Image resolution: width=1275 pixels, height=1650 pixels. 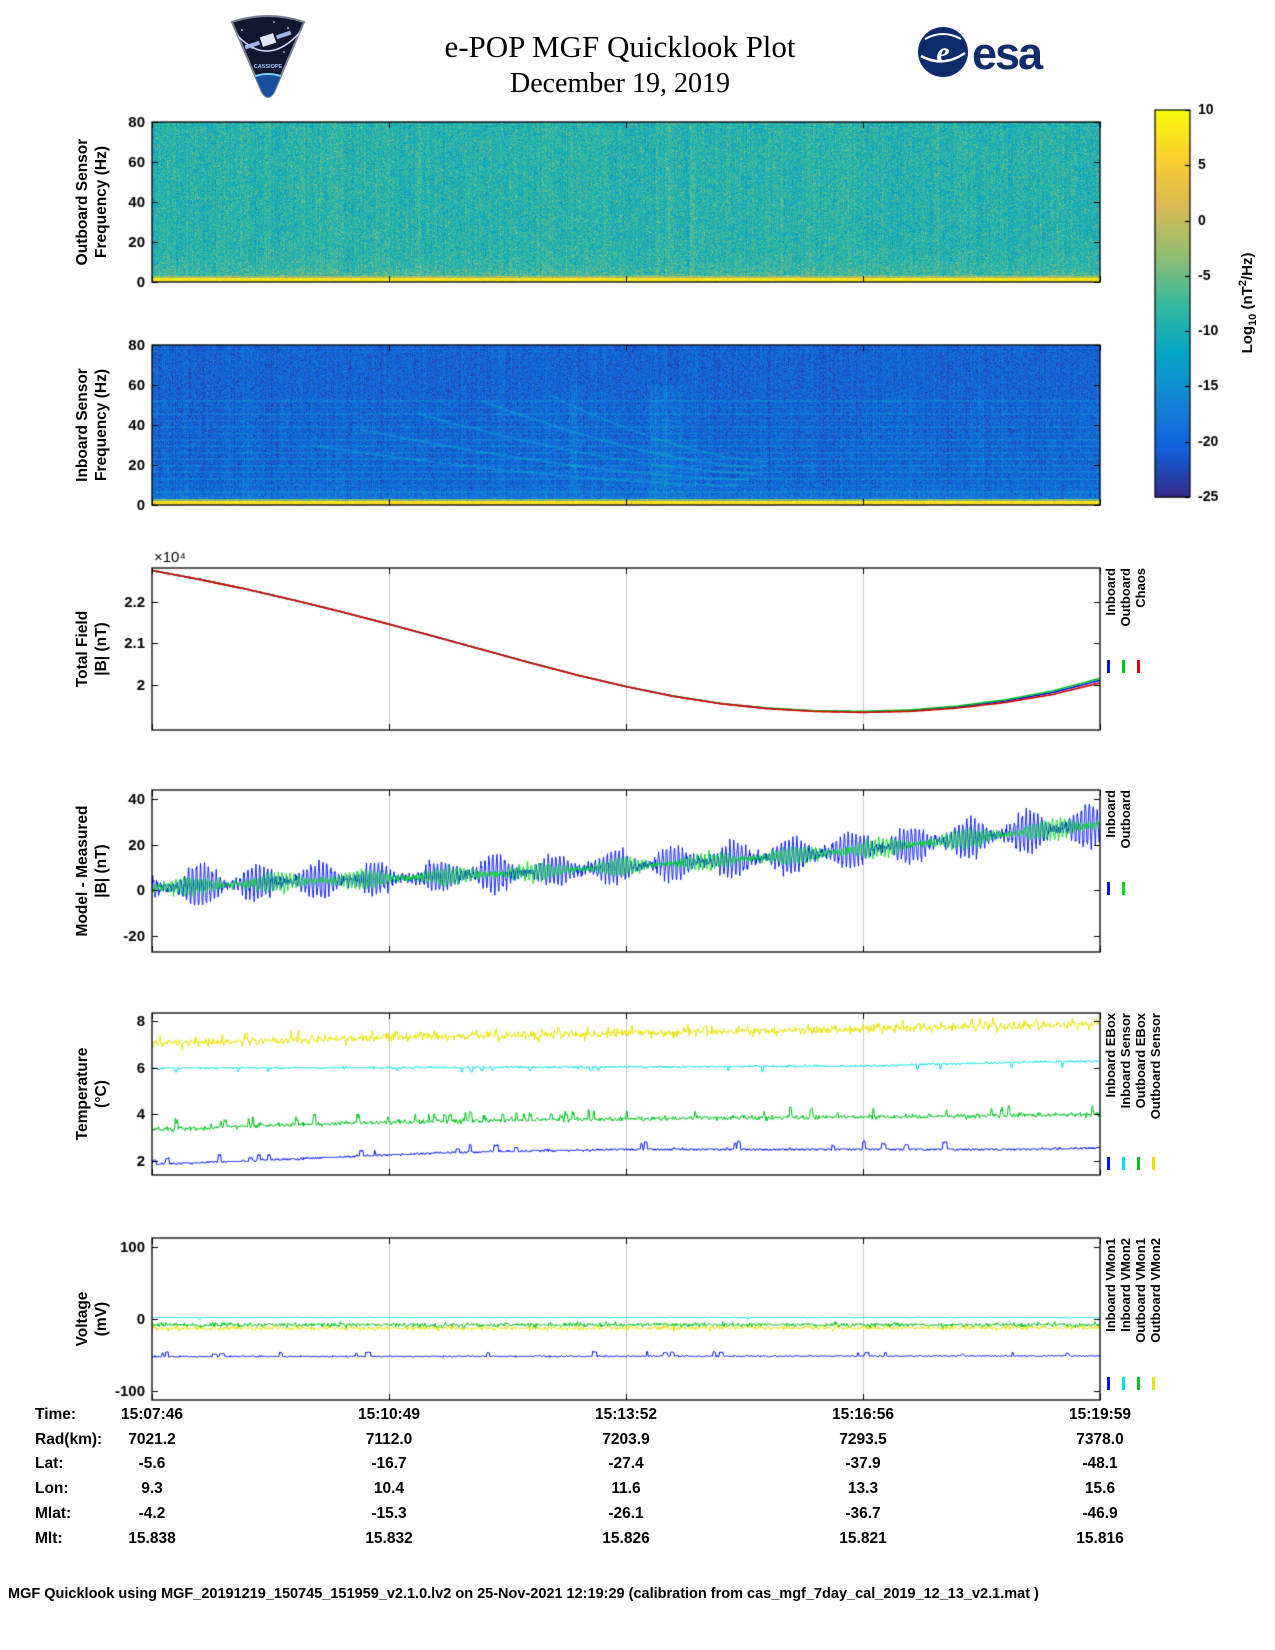 I want to click on table-row-label-radkm: Rad(km):, so click(x=69, y=1439).